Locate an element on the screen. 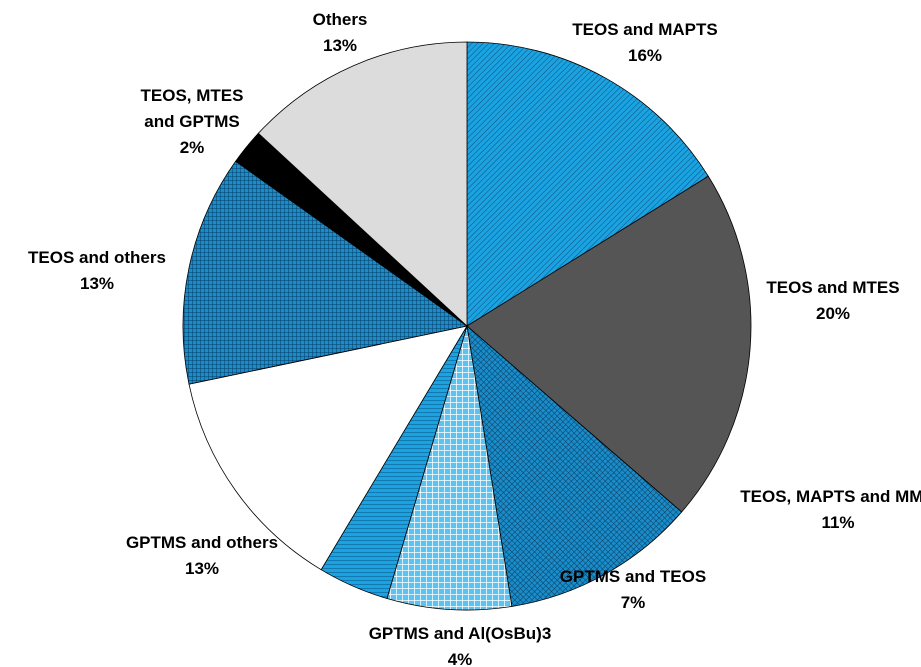 The image size is (921, 667). slice-name: GPTMS and others is located at coordinates (202, 542).